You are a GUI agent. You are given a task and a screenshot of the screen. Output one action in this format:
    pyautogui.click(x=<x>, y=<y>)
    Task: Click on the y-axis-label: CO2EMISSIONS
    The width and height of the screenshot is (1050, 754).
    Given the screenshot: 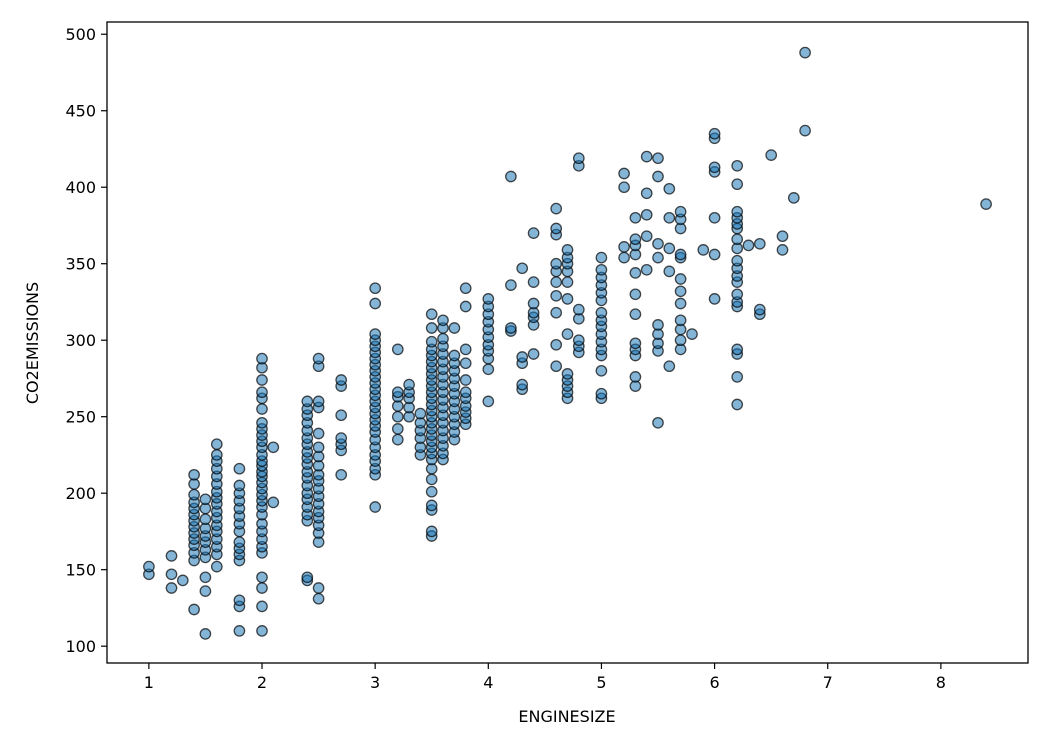 What is the action you would take?
    pyautogui.click(x=32, y=343)
    